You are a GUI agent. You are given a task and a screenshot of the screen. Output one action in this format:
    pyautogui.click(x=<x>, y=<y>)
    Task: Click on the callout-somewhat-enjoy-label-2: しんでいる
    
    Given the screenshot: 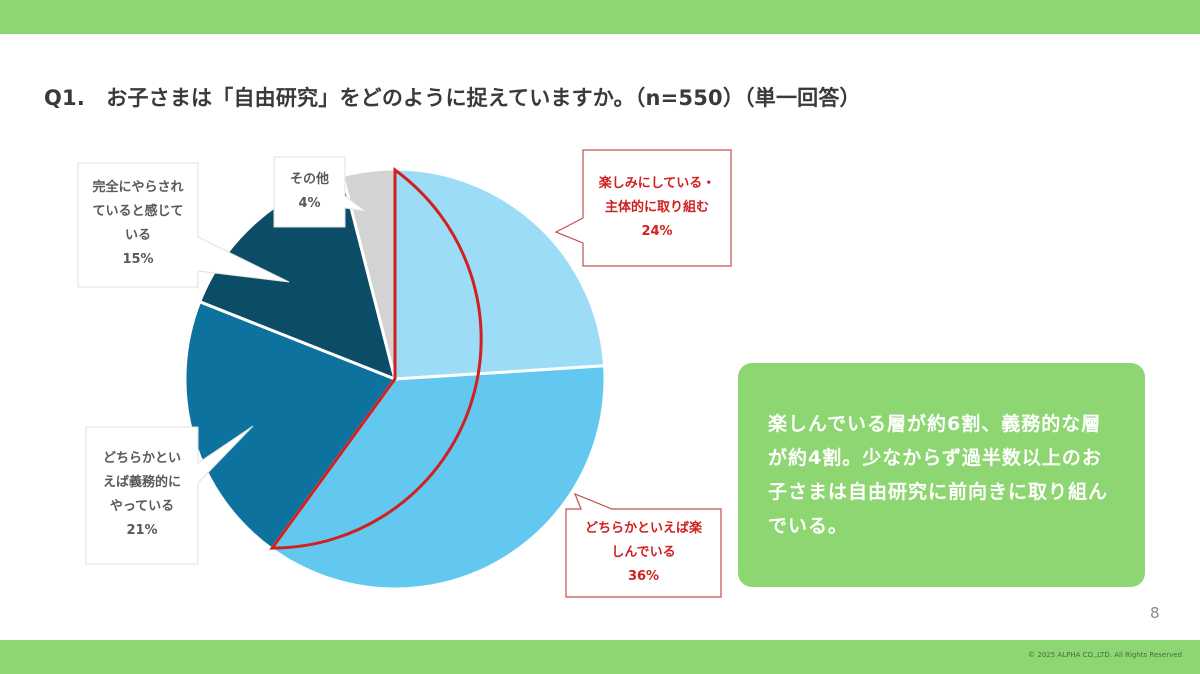 What is the action you would take?
    pyautogui.click(x=643, y=552)
    